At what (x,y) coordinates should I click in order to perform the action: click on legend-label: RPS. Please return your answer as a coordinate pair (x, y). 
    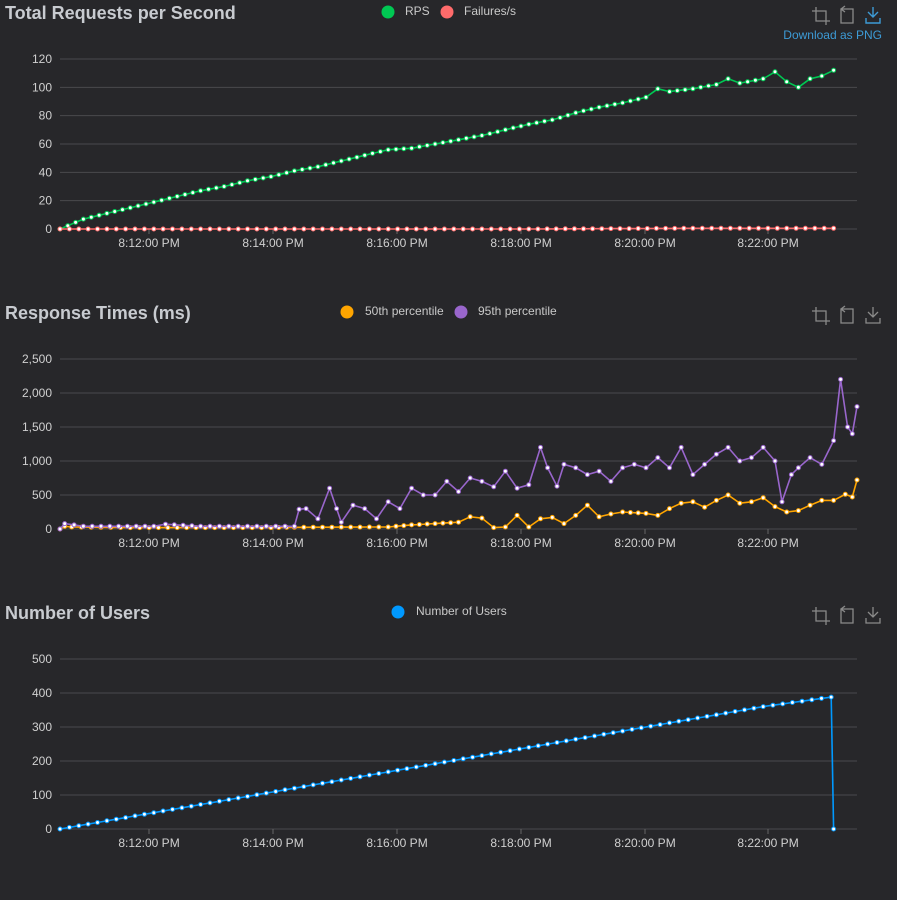
    Looking at the image, I should click on (417, 11).